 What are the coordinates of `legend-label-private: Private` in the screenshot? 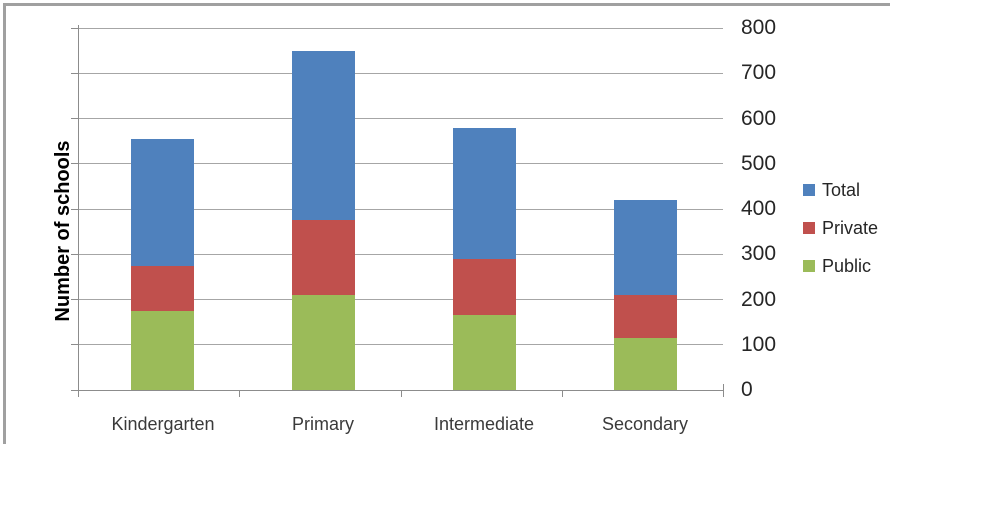 It's located at (850, 228).